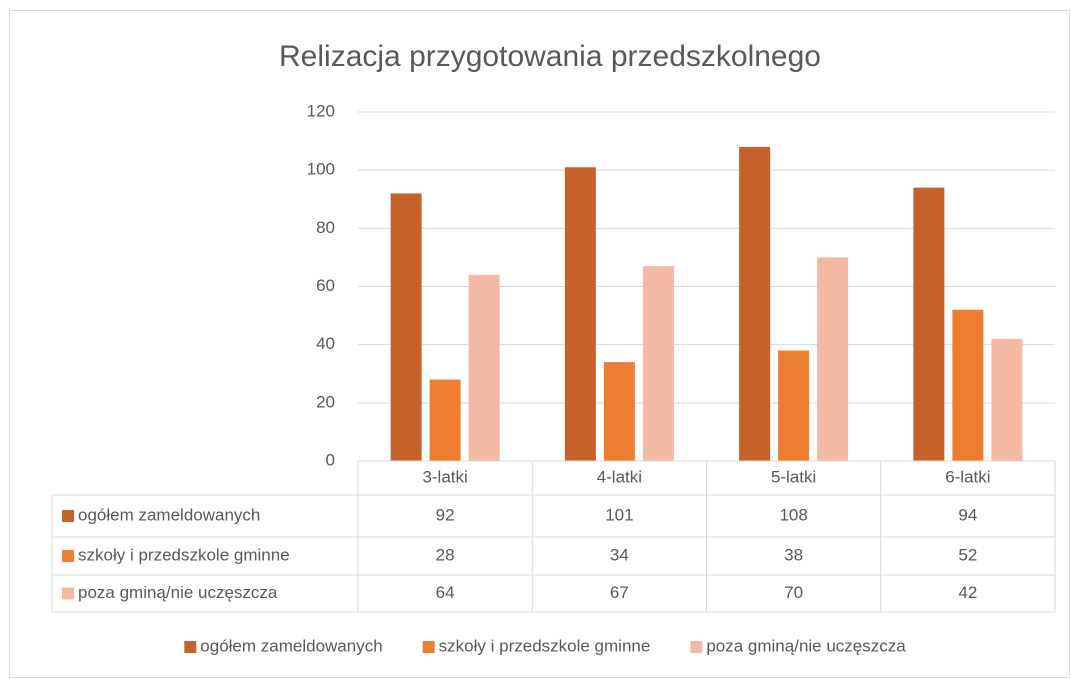  What do you see at coordinates (619, 554) in the screenshot?
I see `table-value: 34` at bounding box center [619, 554].